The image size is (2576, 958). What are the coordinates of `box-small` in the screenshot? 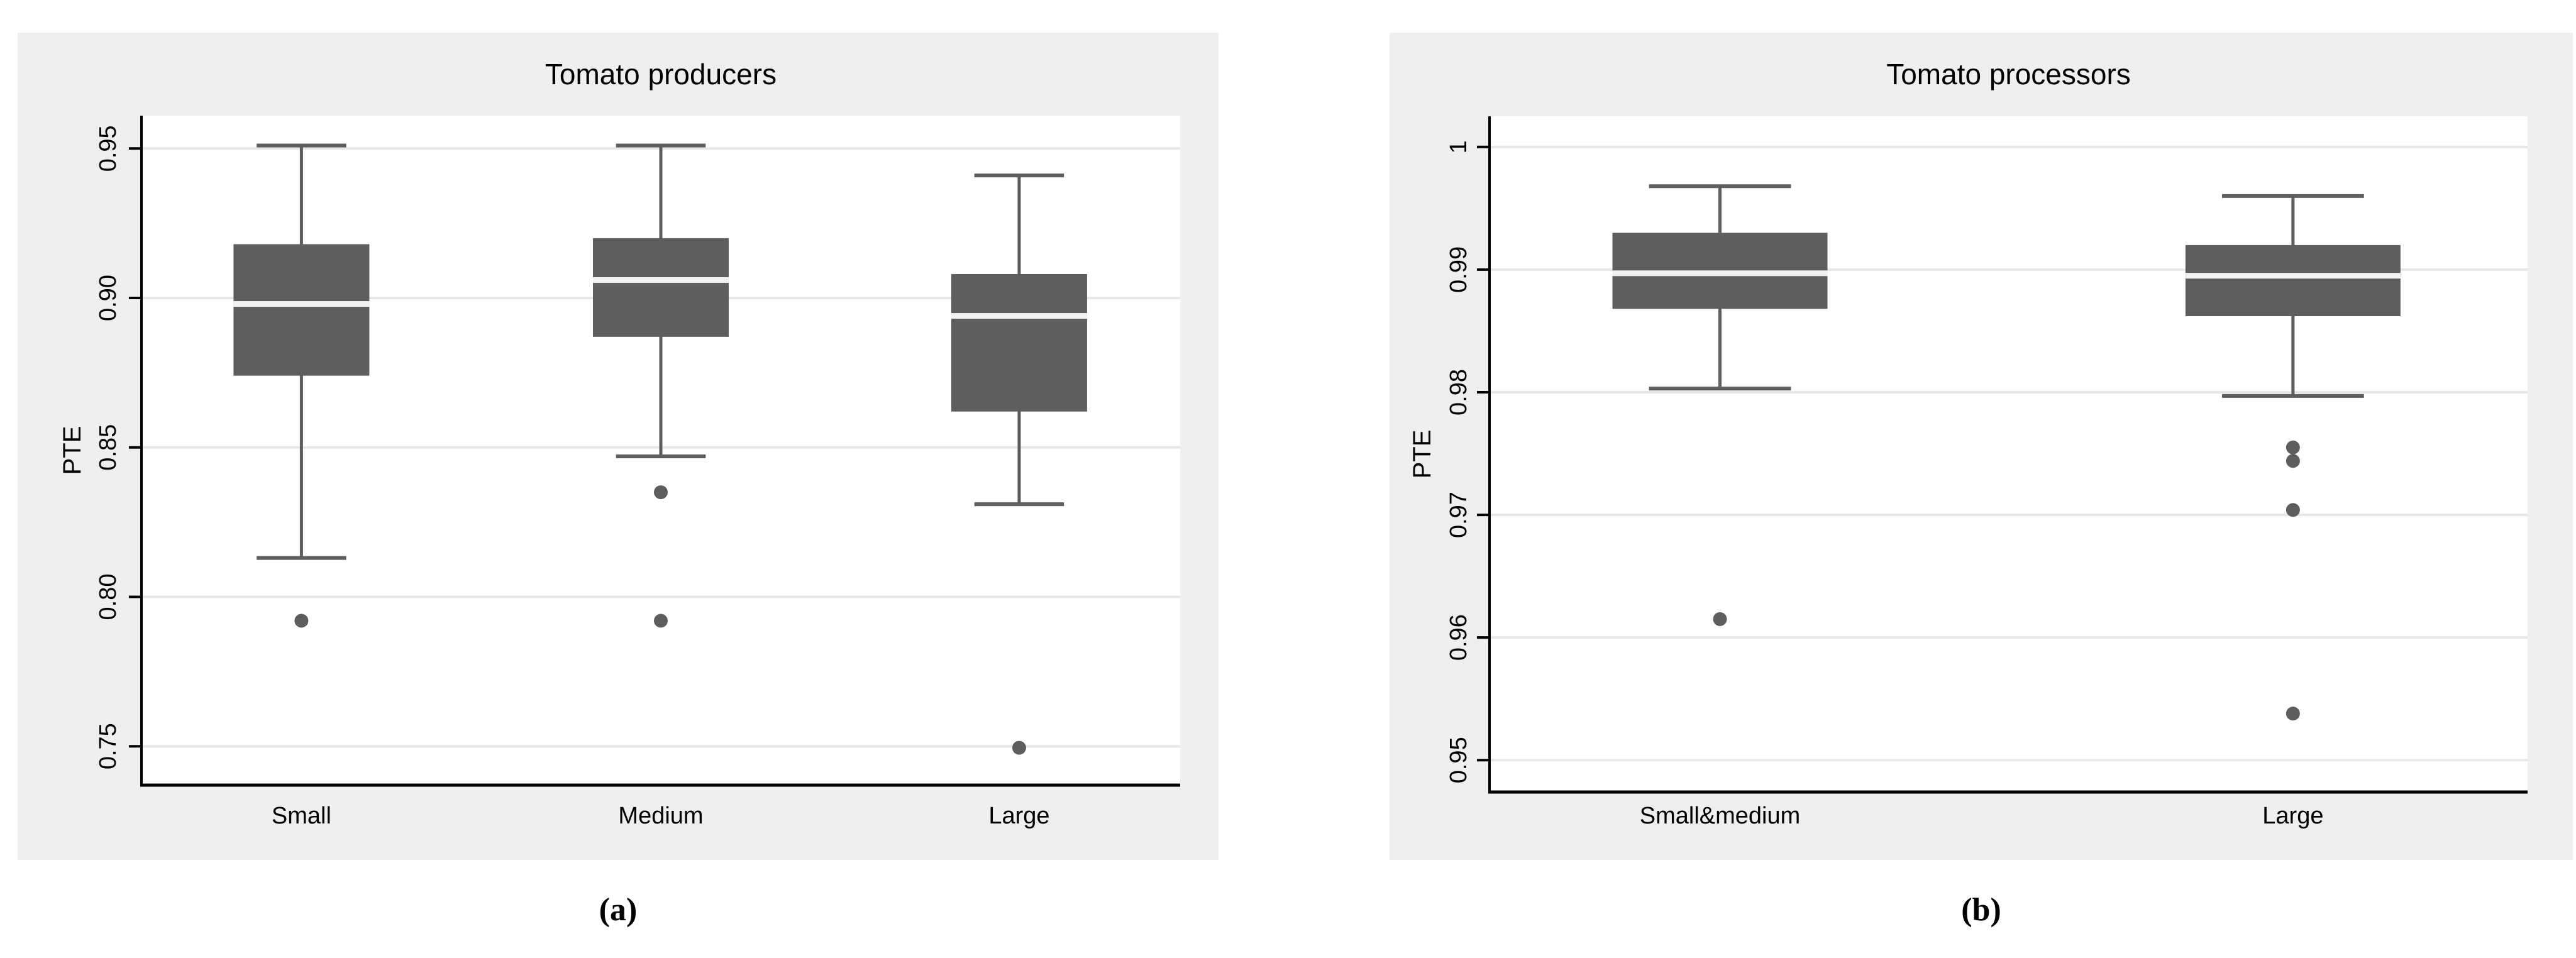 It's located at (301, 310).